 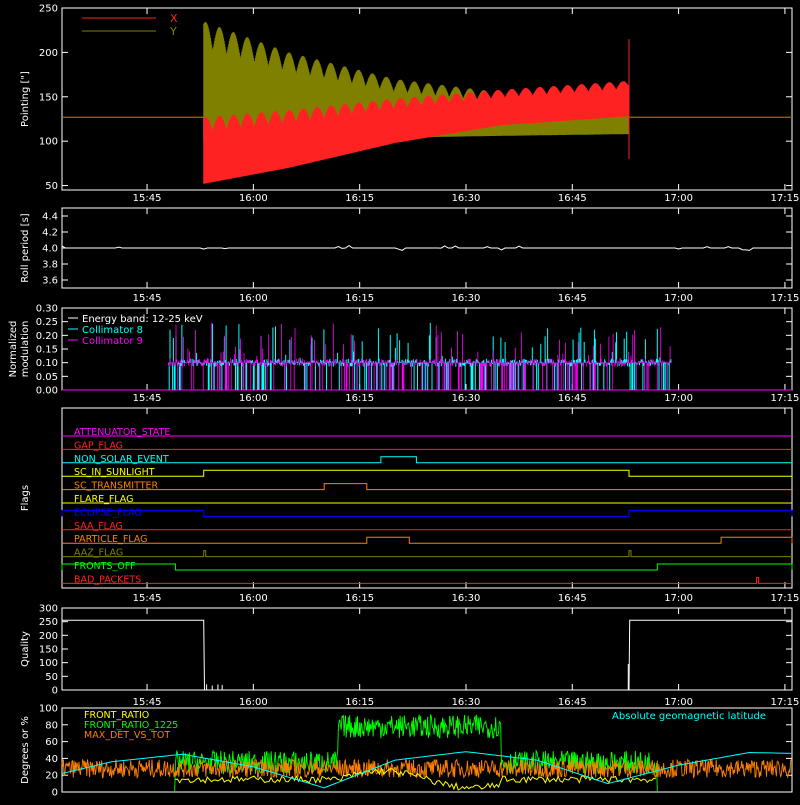 What do you see at coordinates (50, 217) in the screenshot?
I see `y-tick-label: 4.4` at bounding box center [50, 217].